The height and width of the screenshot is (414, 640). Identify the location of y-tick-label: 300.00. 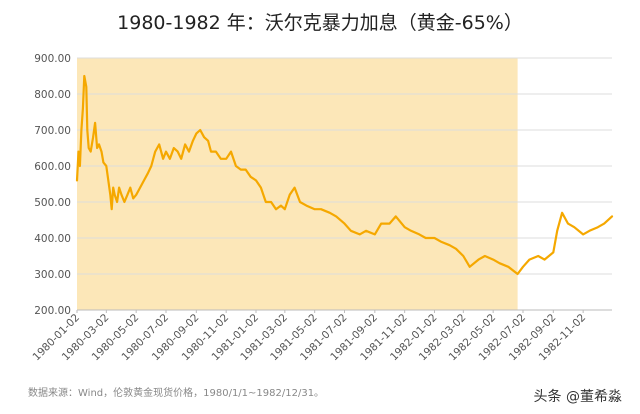
(52, 275).